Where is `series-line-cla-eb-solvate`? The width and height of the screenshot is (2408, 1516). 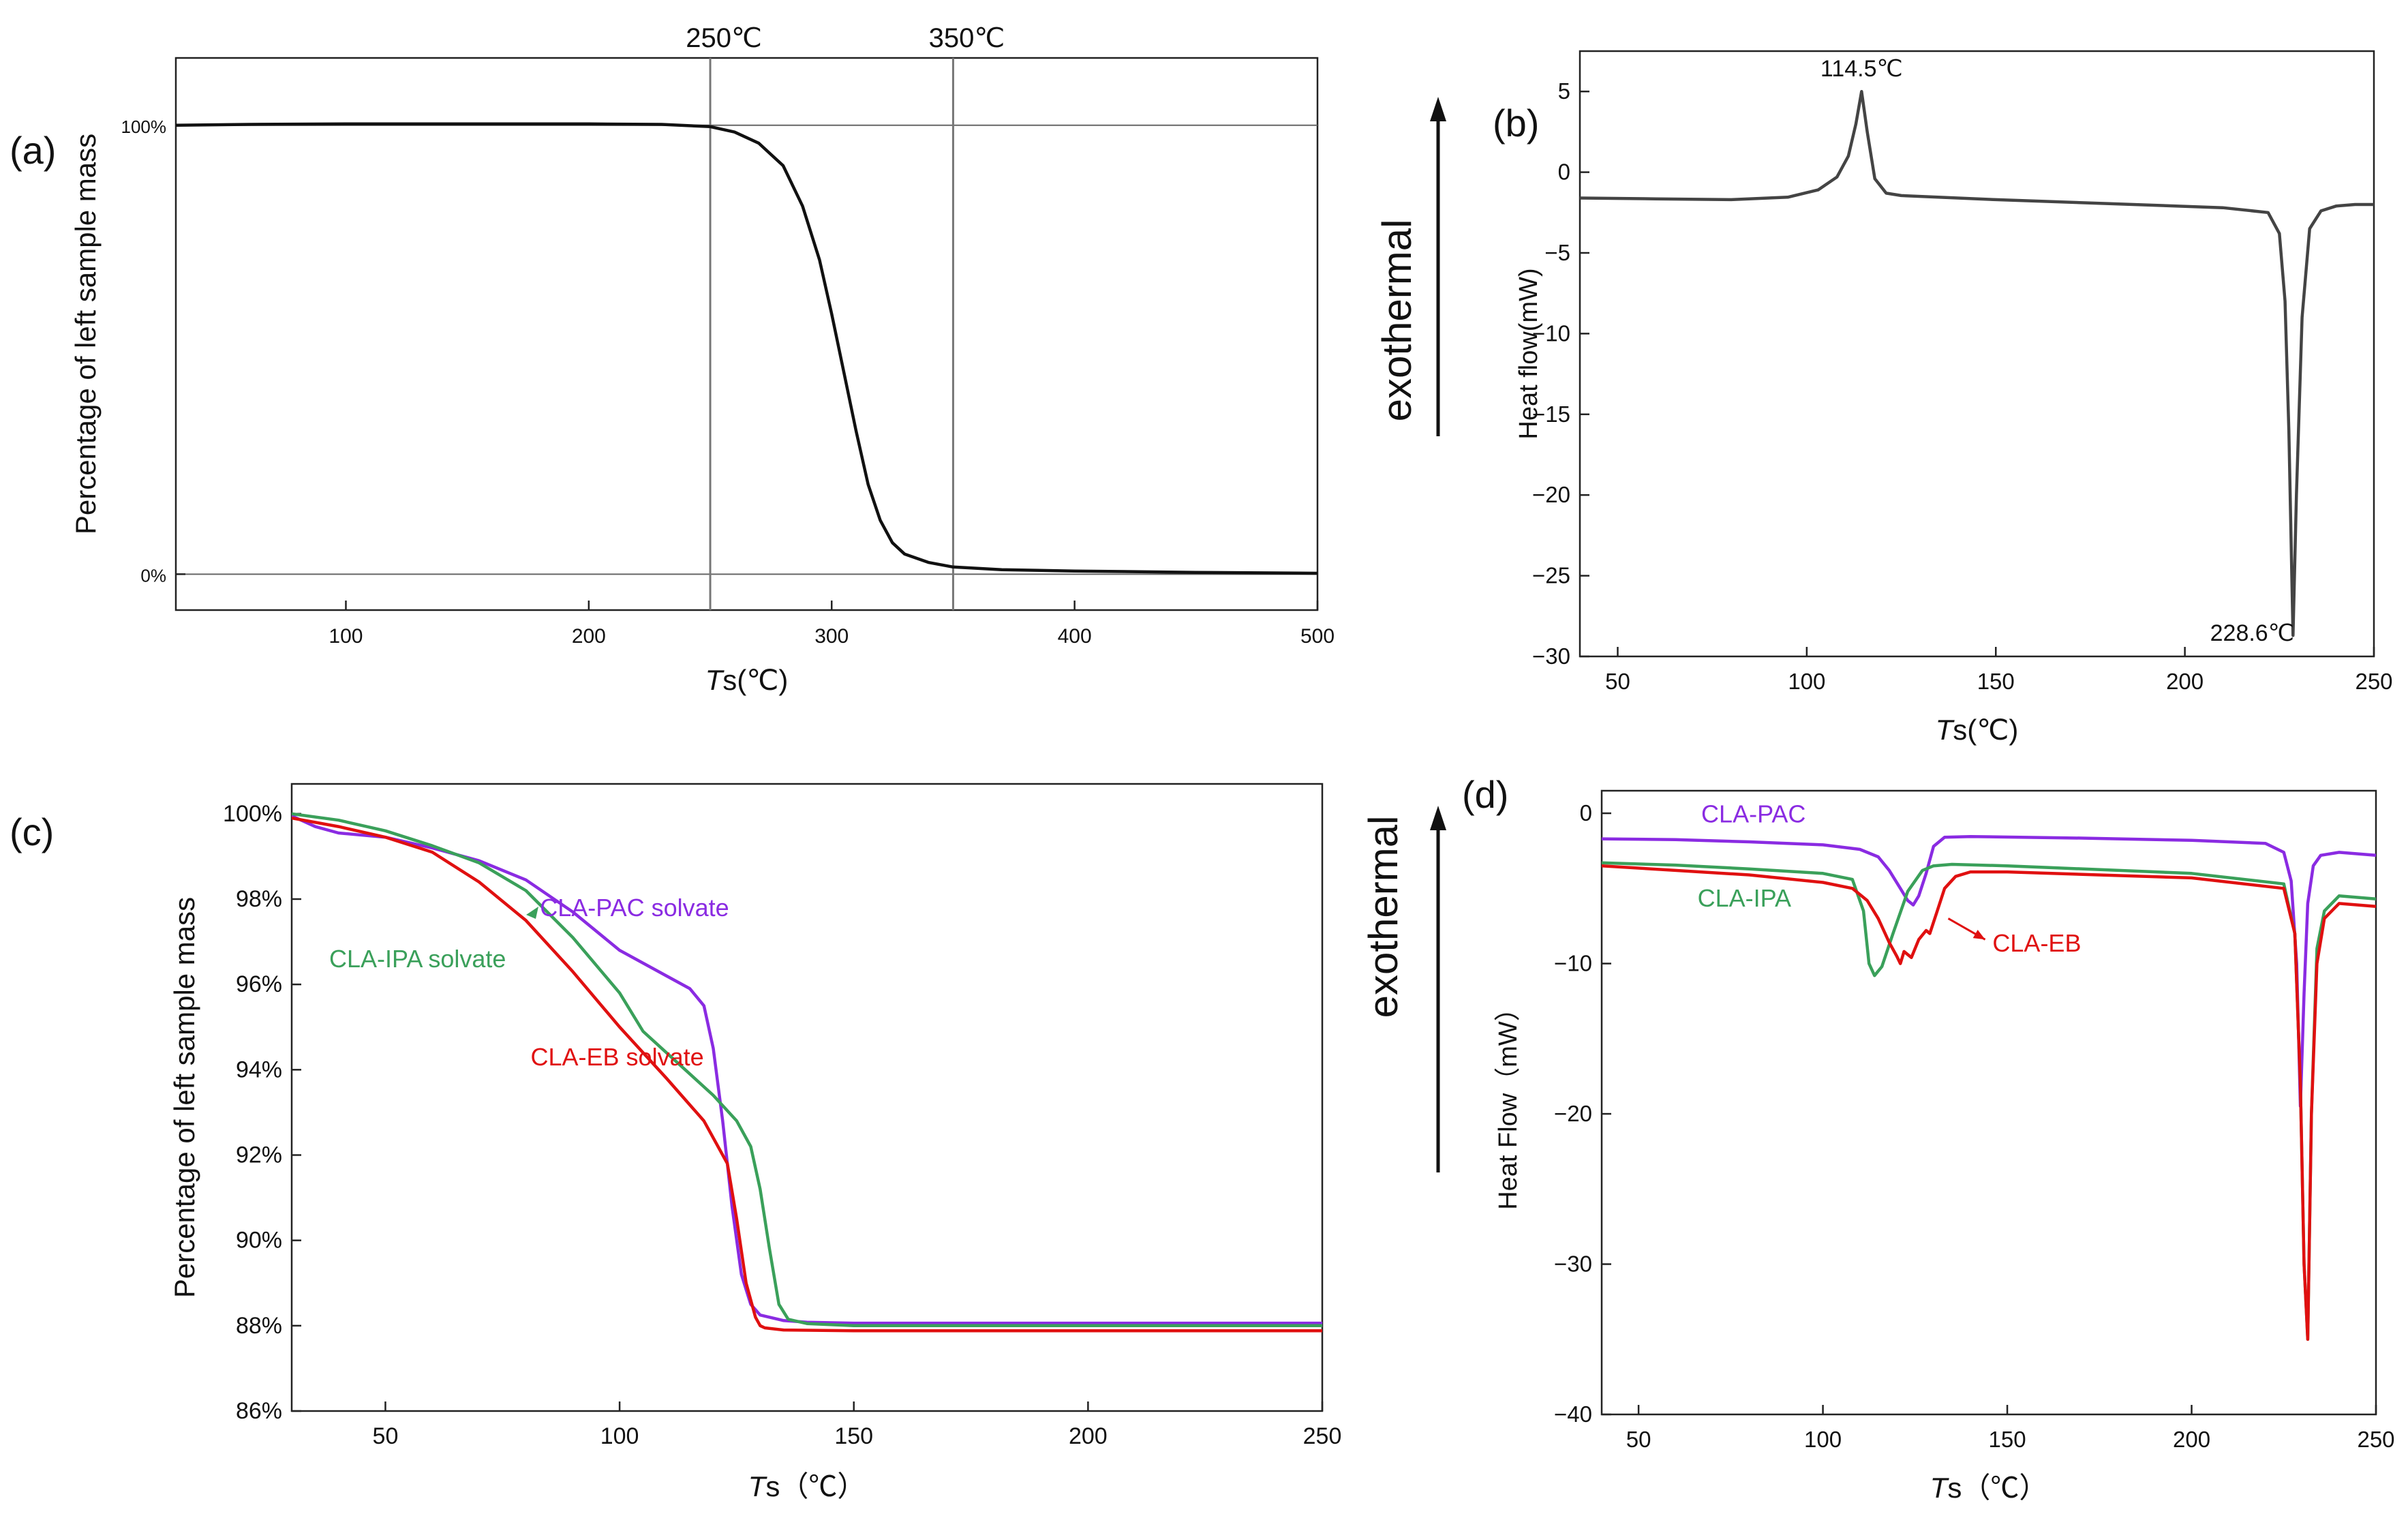 series-line-cla-eb-solvate is located at coordinates (807, 1074).